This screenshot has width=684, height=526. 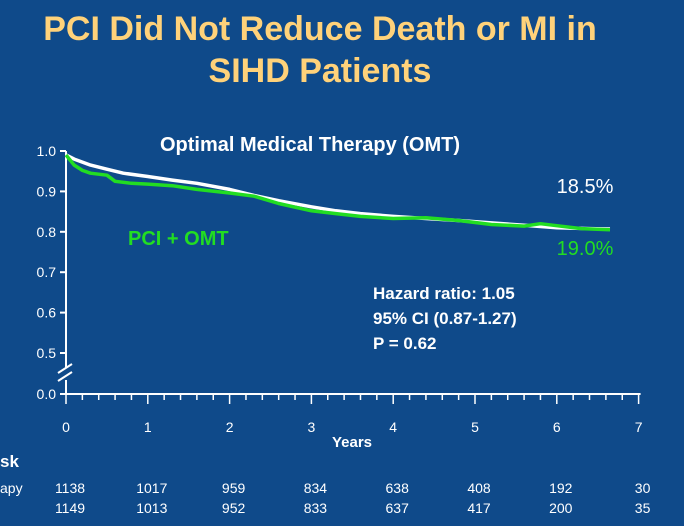 I want to click on series-label-pci: PCI + OMT, so click(x=178, y=239).